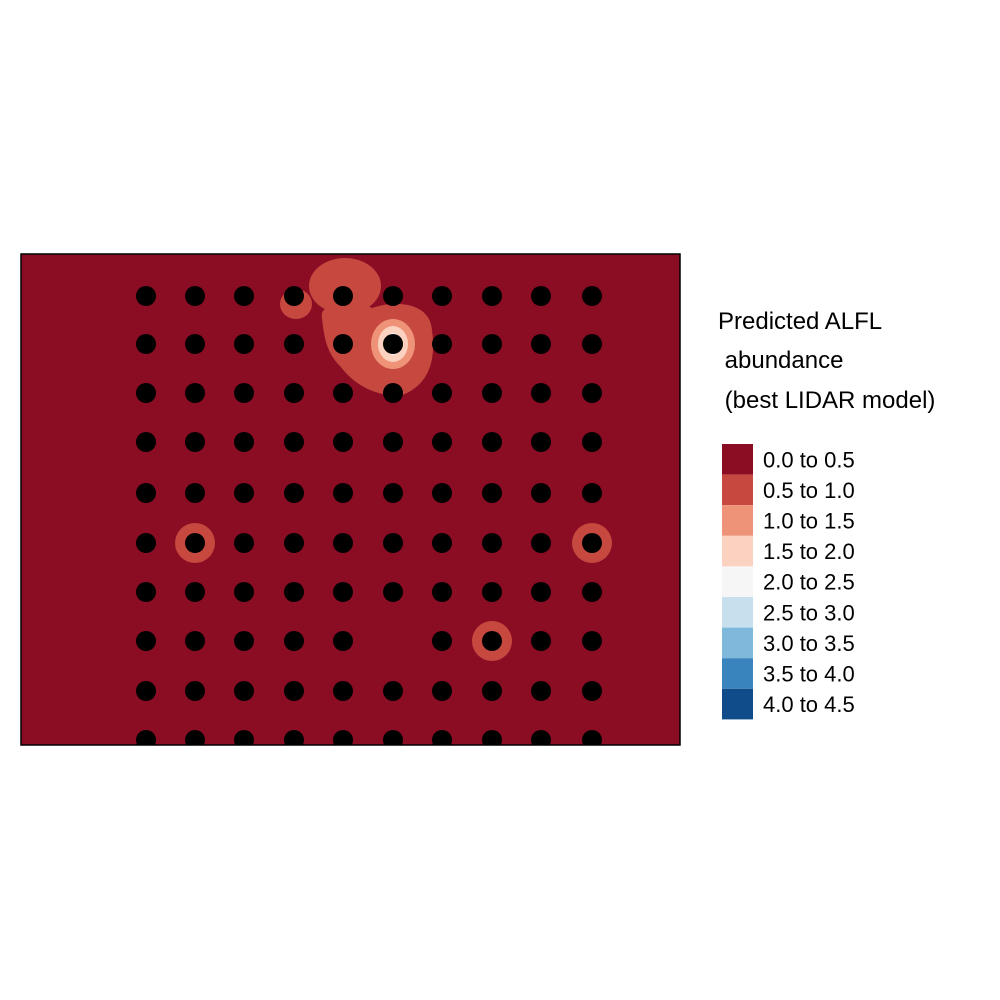  I want to click on legend-label: 4.0 to 4.5, so click(809, 704).